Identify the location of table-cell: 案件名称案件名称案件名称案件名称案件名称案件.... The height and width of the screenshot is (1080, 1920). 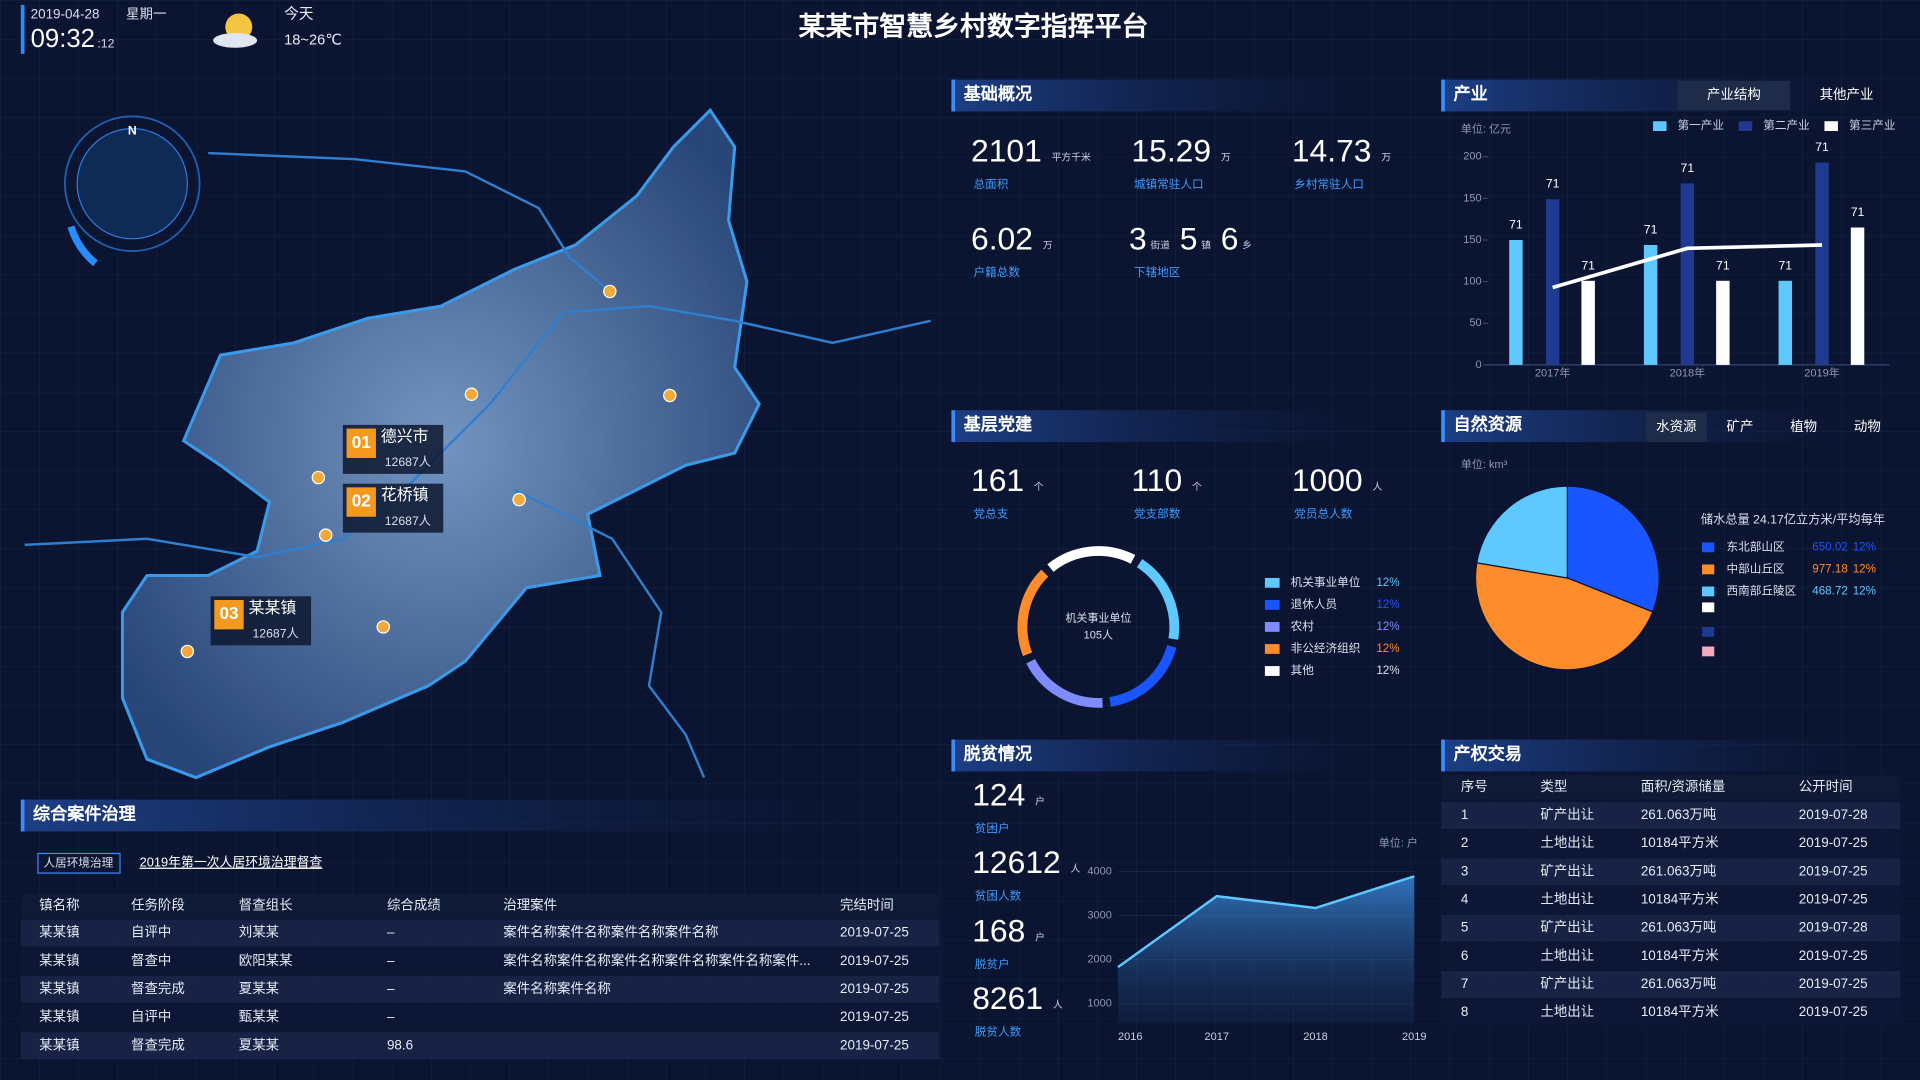
(656, 960).